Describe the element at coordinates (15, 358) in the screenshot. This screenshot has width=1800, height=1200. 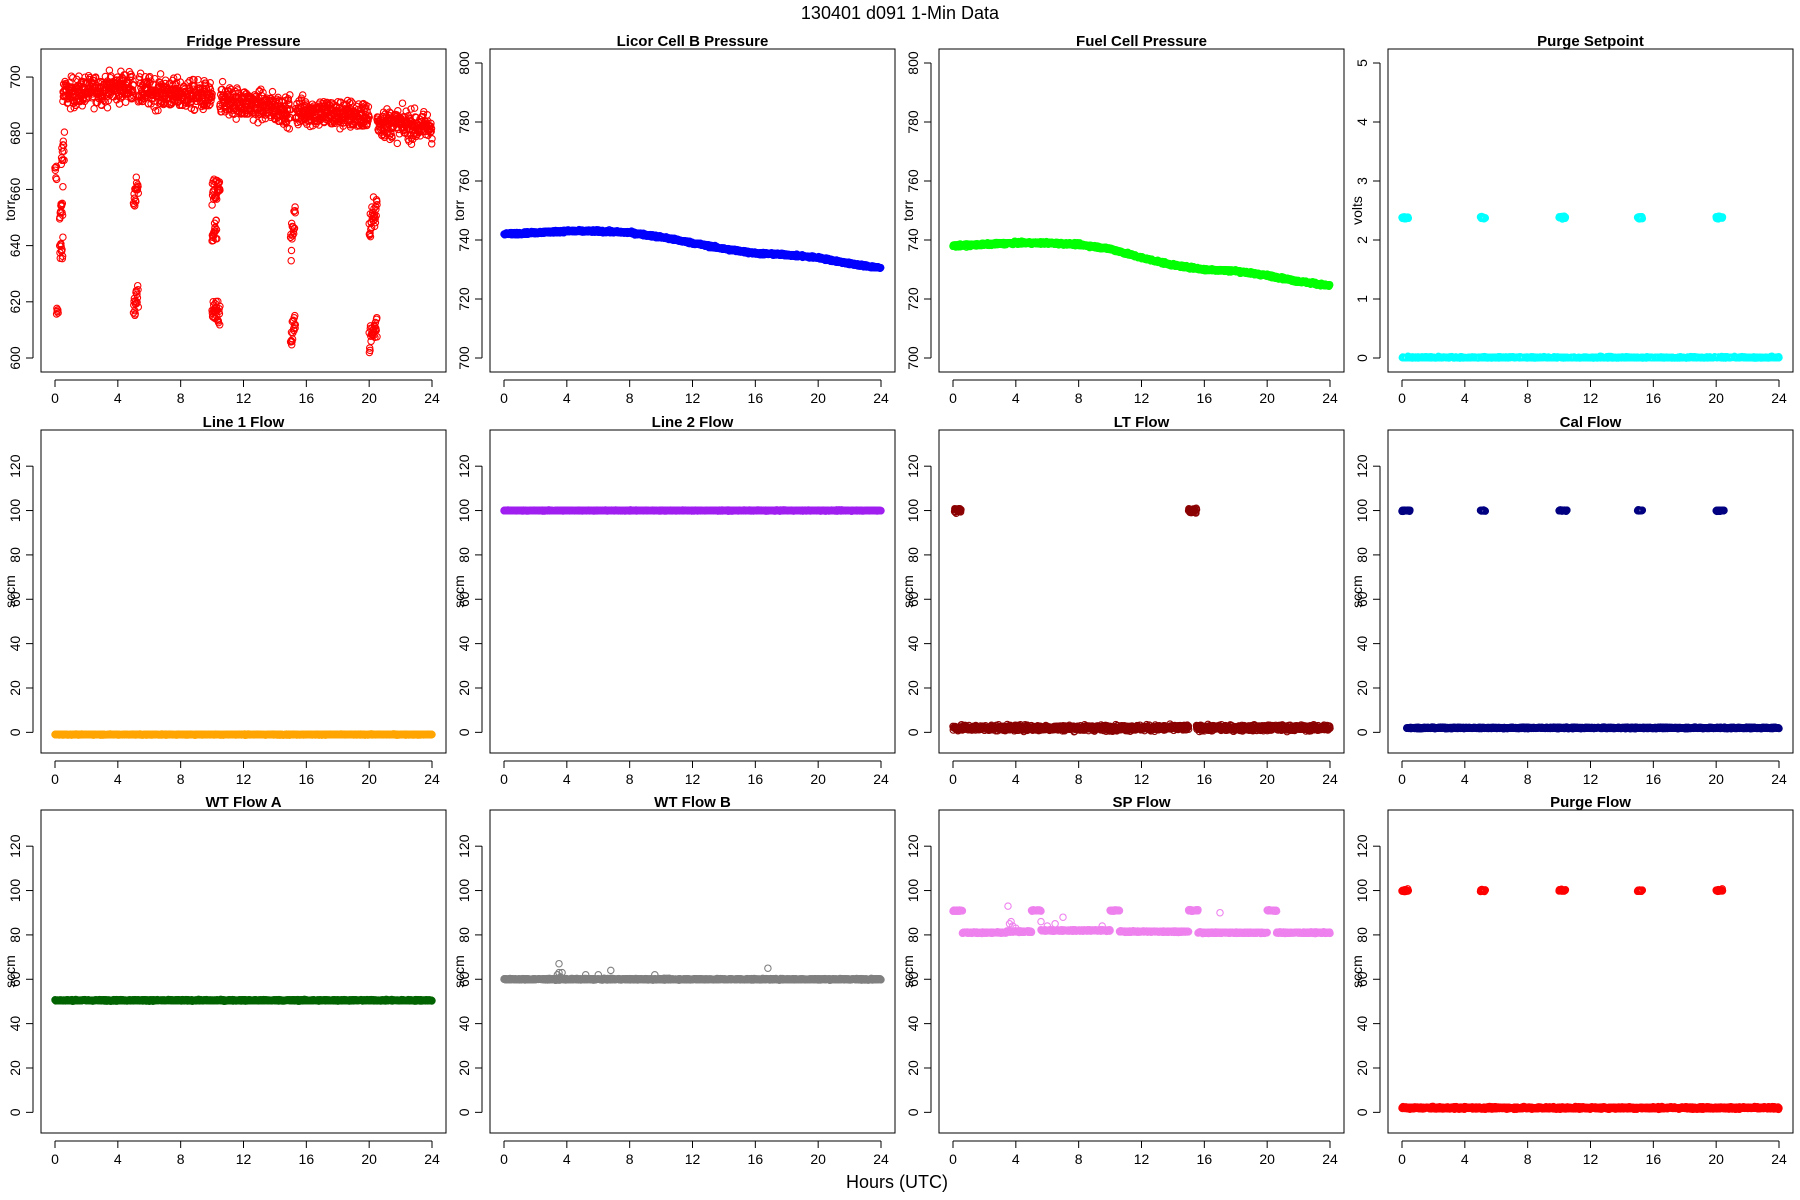
I see `y-tick-label: 600` at that location.